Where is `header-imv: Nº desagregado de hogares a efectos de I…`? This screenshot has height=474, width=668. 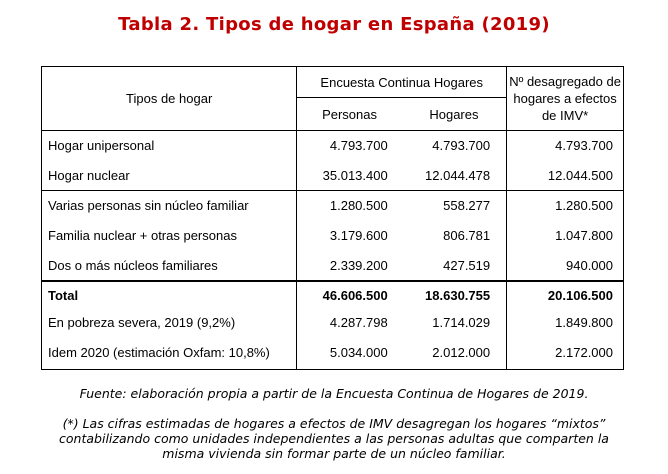
header-imv: Nº desagregado de hogares a efectos de I… is located at coordinates (565, 98).